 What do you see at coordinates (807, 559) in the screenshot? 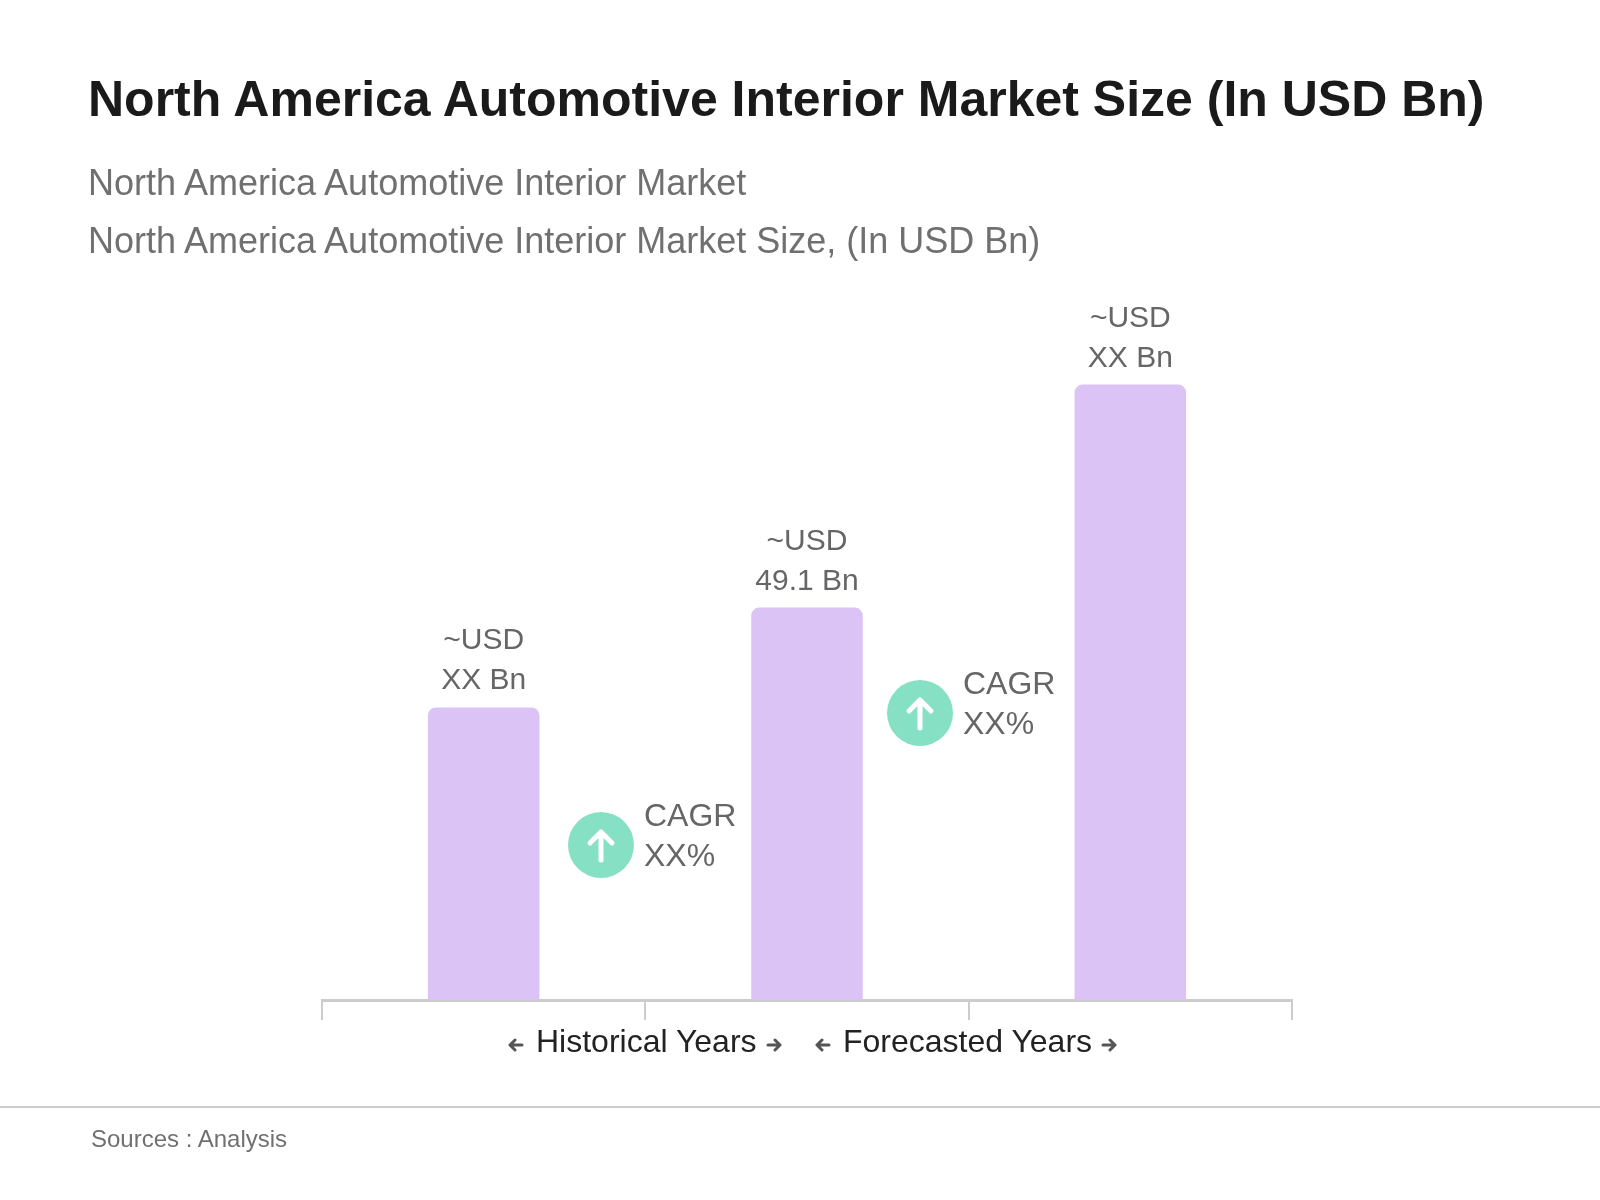
I see `data-label: ~USD 49.1 Bn` at bounding box center [807, 559].